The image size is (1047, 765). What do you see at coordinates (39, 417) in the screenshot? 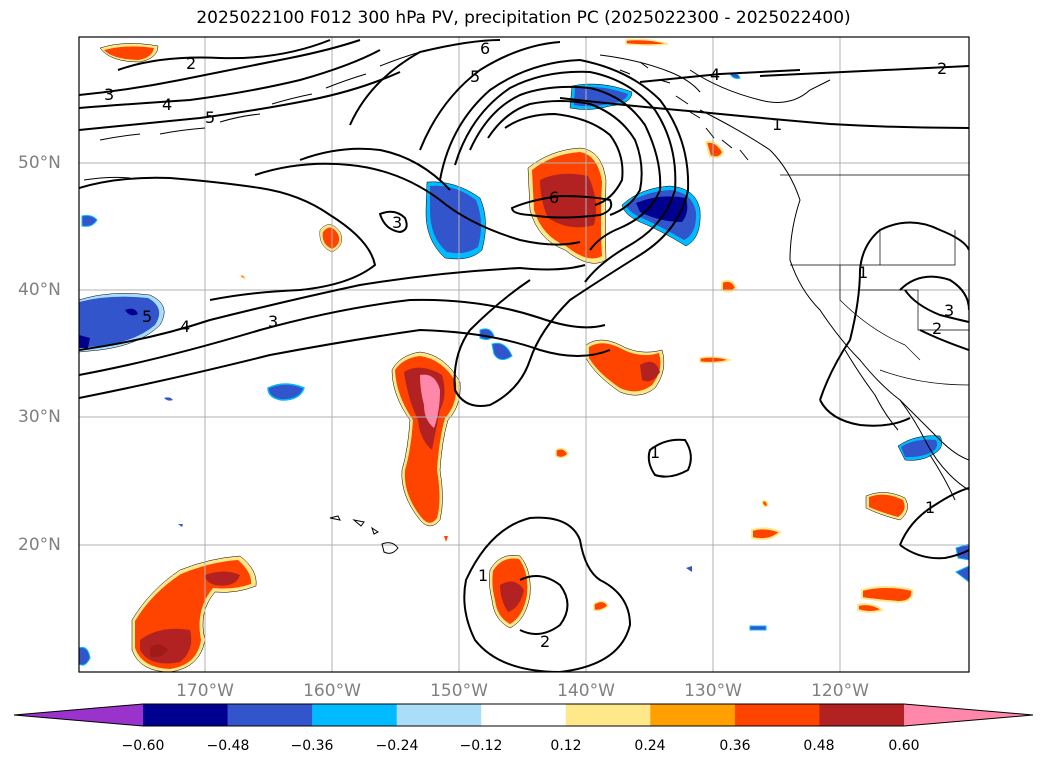
I see `lat-label-30n: 30°N` at bounding box center [39, 417].